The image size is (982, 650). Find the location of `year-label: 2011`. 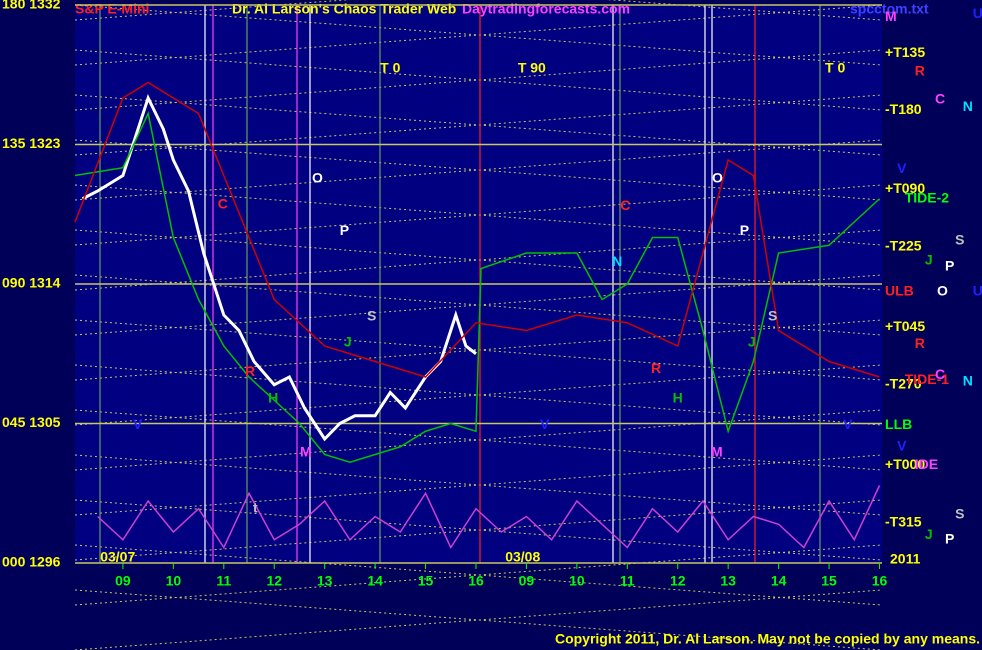

year-label: 2011 is located at coordinates (905, 559).